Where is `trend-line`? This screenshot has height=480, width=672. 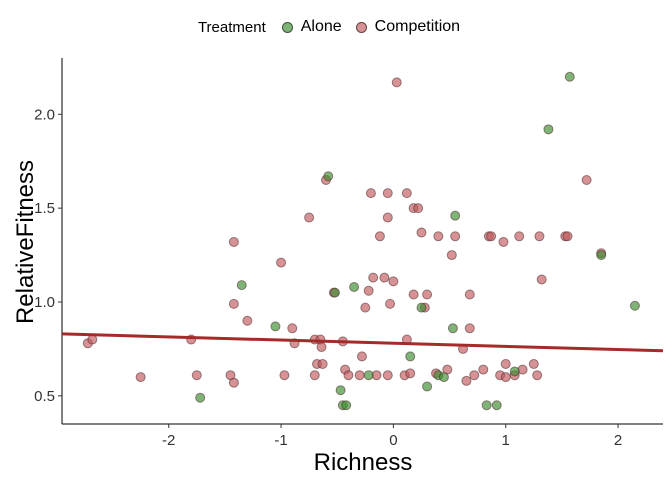
trend-line is located at coordinates (362, 342).